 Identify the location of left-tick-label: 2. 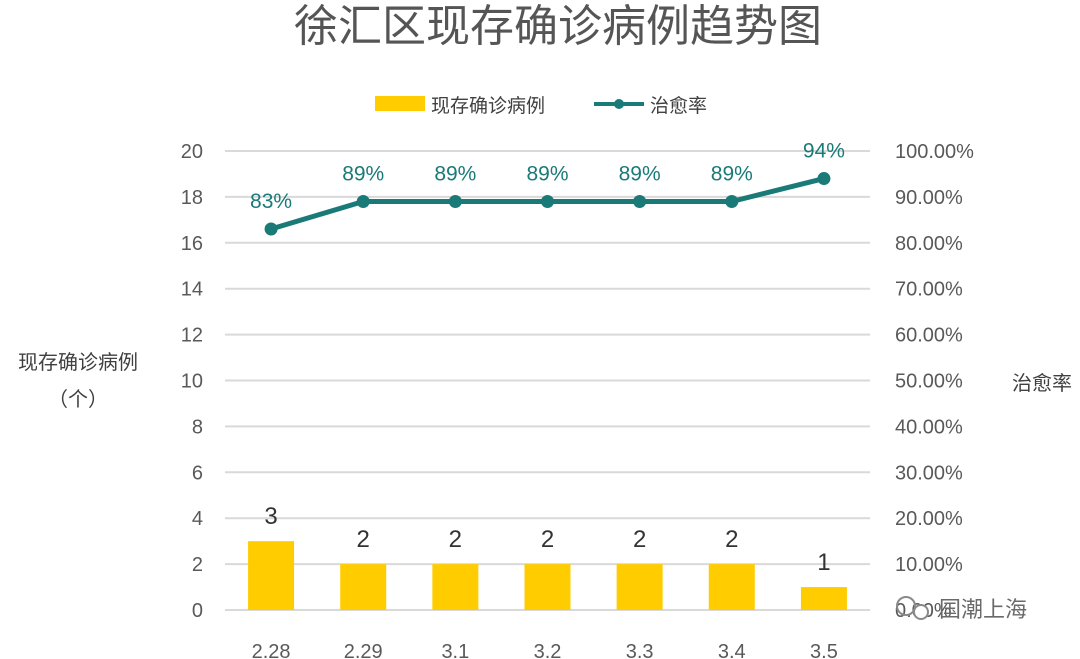
(197, 565).